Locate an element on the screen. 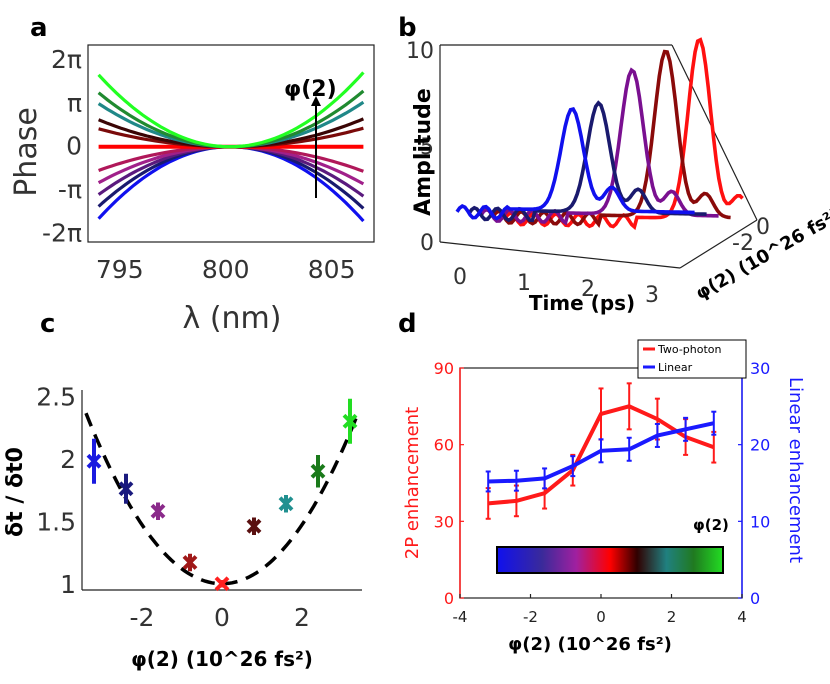 This screenshot has height=684, width=830. b-xtick-1: 1 is located at coordinates (524, 283).